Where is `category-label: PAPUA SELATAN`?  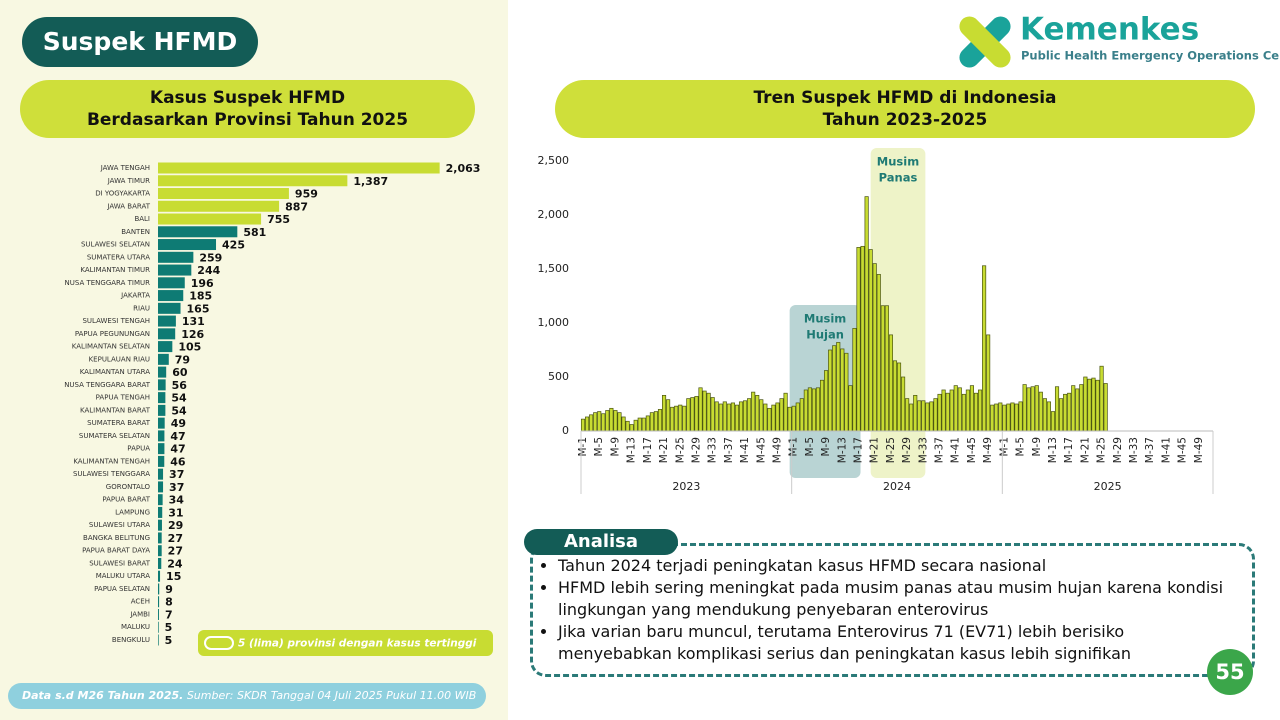
category-label: PAPUA SELATAN is located at coordinates (122, 589).